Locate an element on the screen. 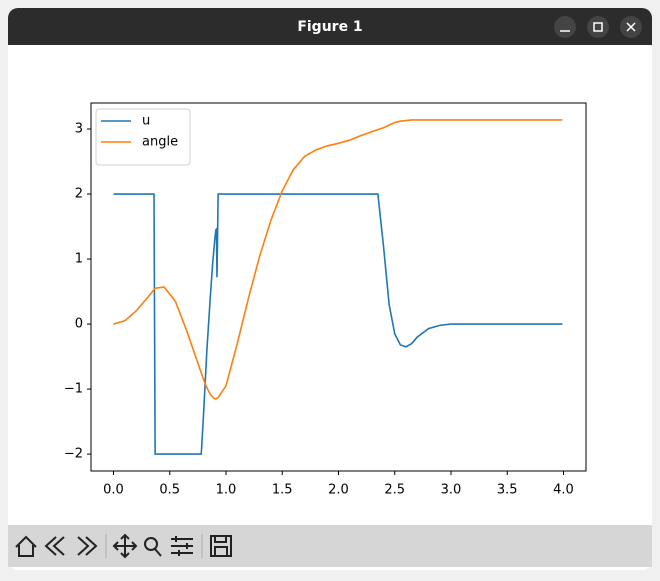  x-tick-label: 4.0 is located at coordinates (563, 490).